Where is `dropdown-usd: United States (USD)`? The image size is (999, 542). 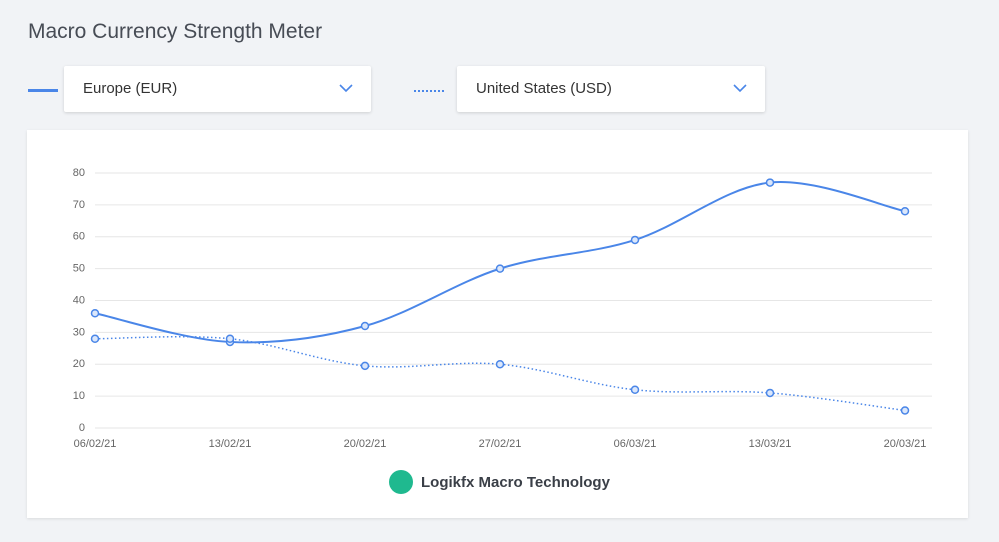
dropdown-usd: United States (USD) is located at coordinates (611, 89).